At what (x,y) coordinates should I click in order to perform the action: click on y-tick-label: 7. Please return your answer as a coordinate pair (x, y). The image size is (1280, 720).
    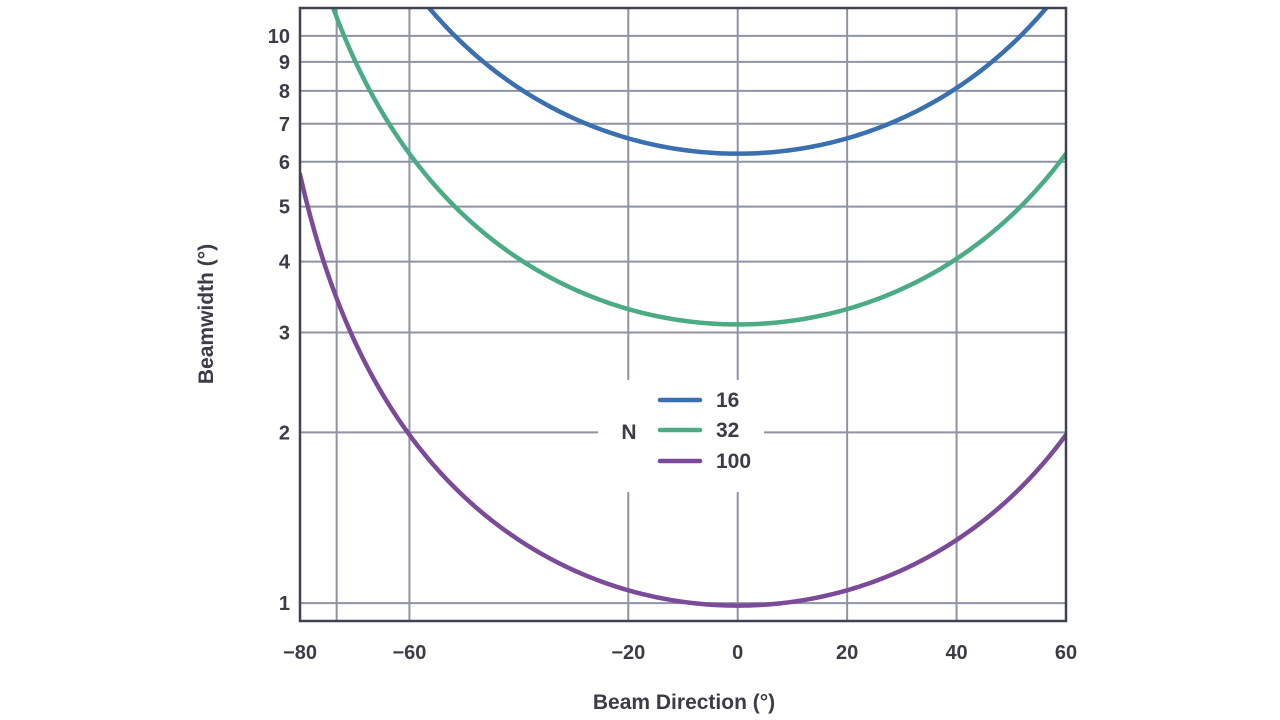
    Looking at the image, I should click on (284, 125).